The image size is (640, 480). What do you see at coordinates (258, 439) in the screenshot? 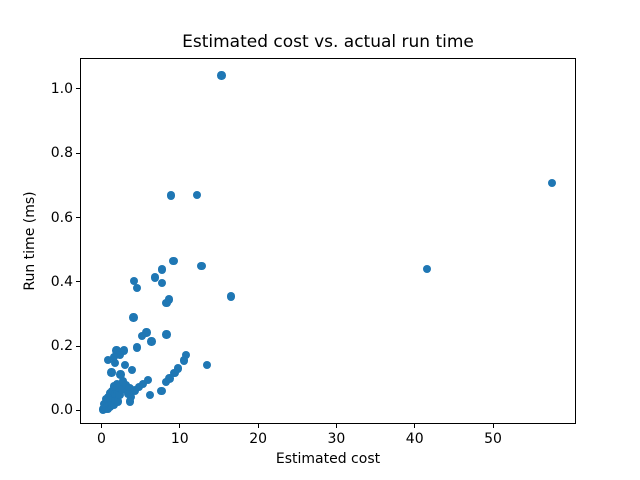
I see `x-tick-label: 20` at bounding box center [258, 439].